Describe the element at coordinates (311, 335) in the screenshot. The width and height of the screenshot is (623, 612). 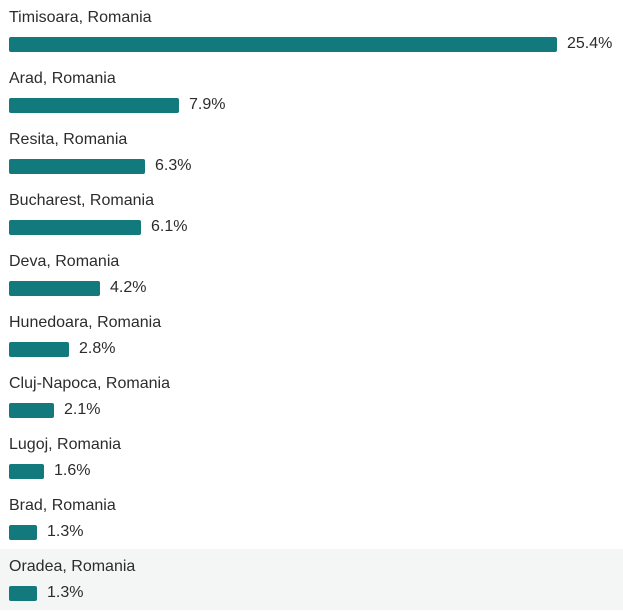
I see `bar-row: Hunedoara, Romania 2.8%` at that location.